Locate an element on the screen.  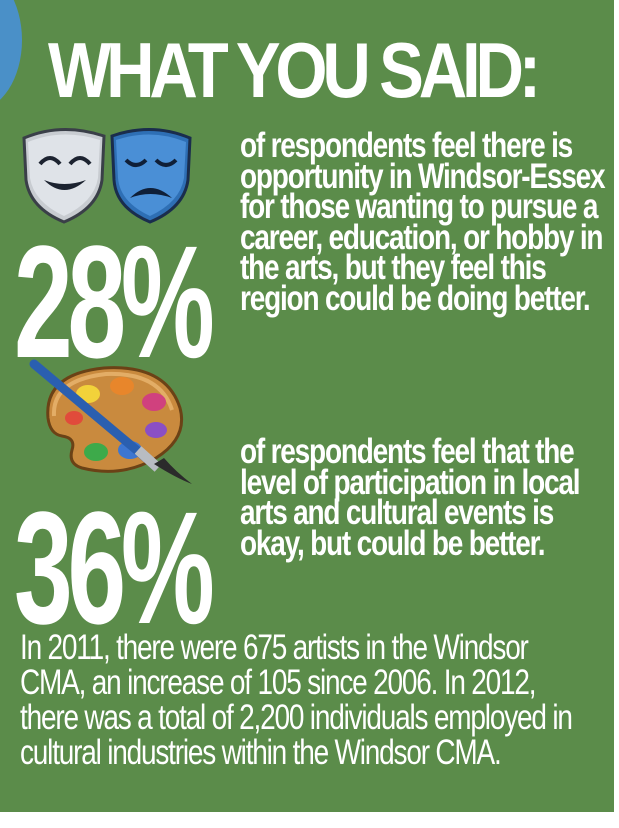
page-title: WHAT YOU SAID: is located at coordinates (294, 70).